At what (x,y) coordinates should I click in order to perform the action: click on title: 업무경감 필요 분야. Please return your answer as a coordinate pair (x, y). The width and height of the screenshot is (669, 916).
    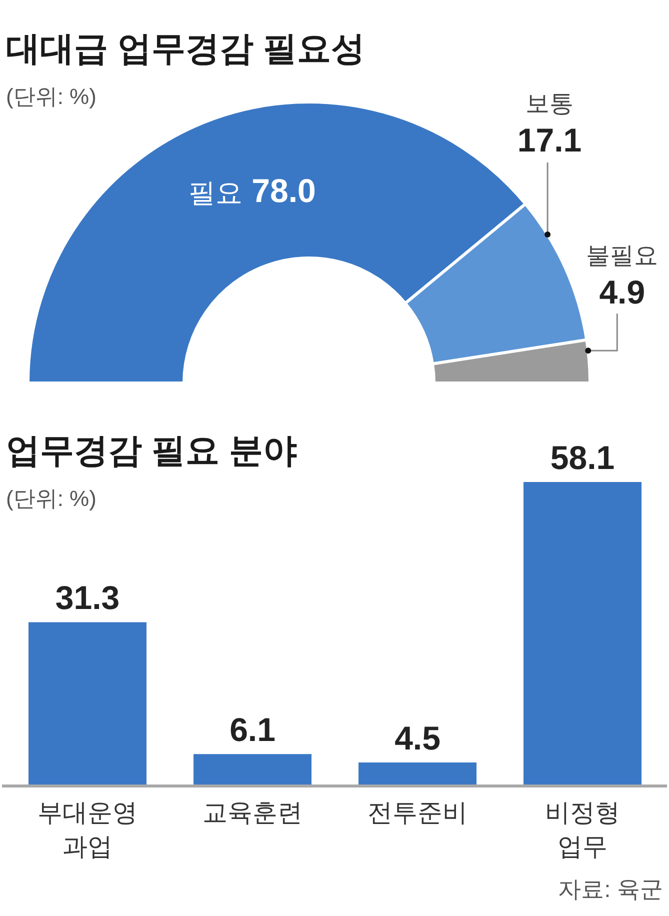
    Looking at the image, I should click on (151, 451).